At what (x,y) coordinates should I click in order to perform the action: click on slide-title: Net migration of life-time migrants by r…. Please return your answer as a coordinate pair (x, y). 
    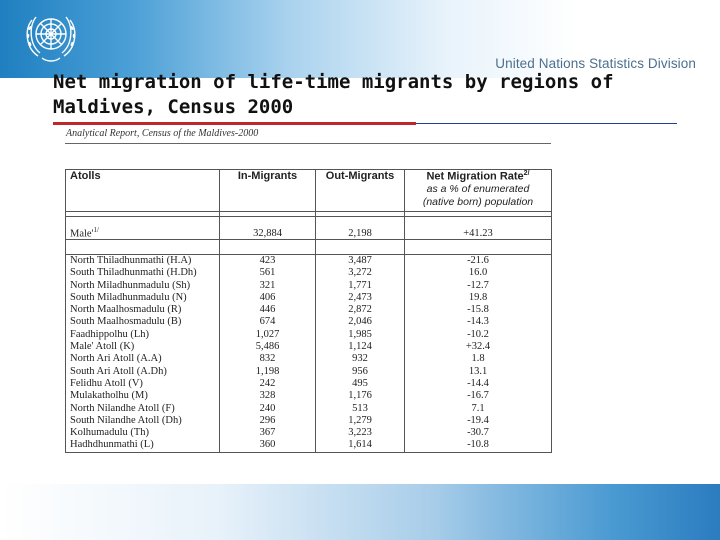
    Looking at the image, I should click on (333, 95).